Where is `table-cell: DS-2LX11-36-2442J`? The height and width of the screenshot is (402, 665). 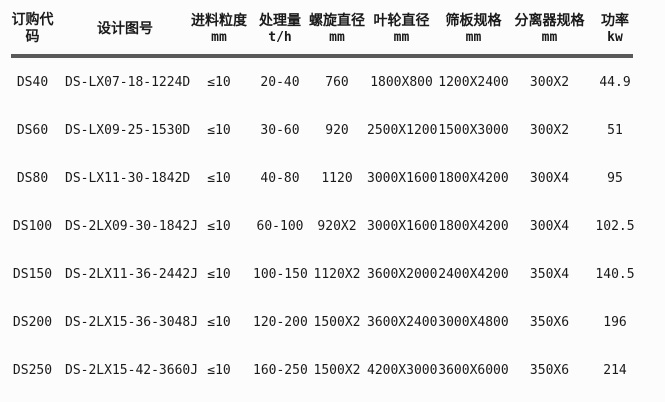 table-cell: DS-2LX11-36-2442J is located at coordinates (132, 274).